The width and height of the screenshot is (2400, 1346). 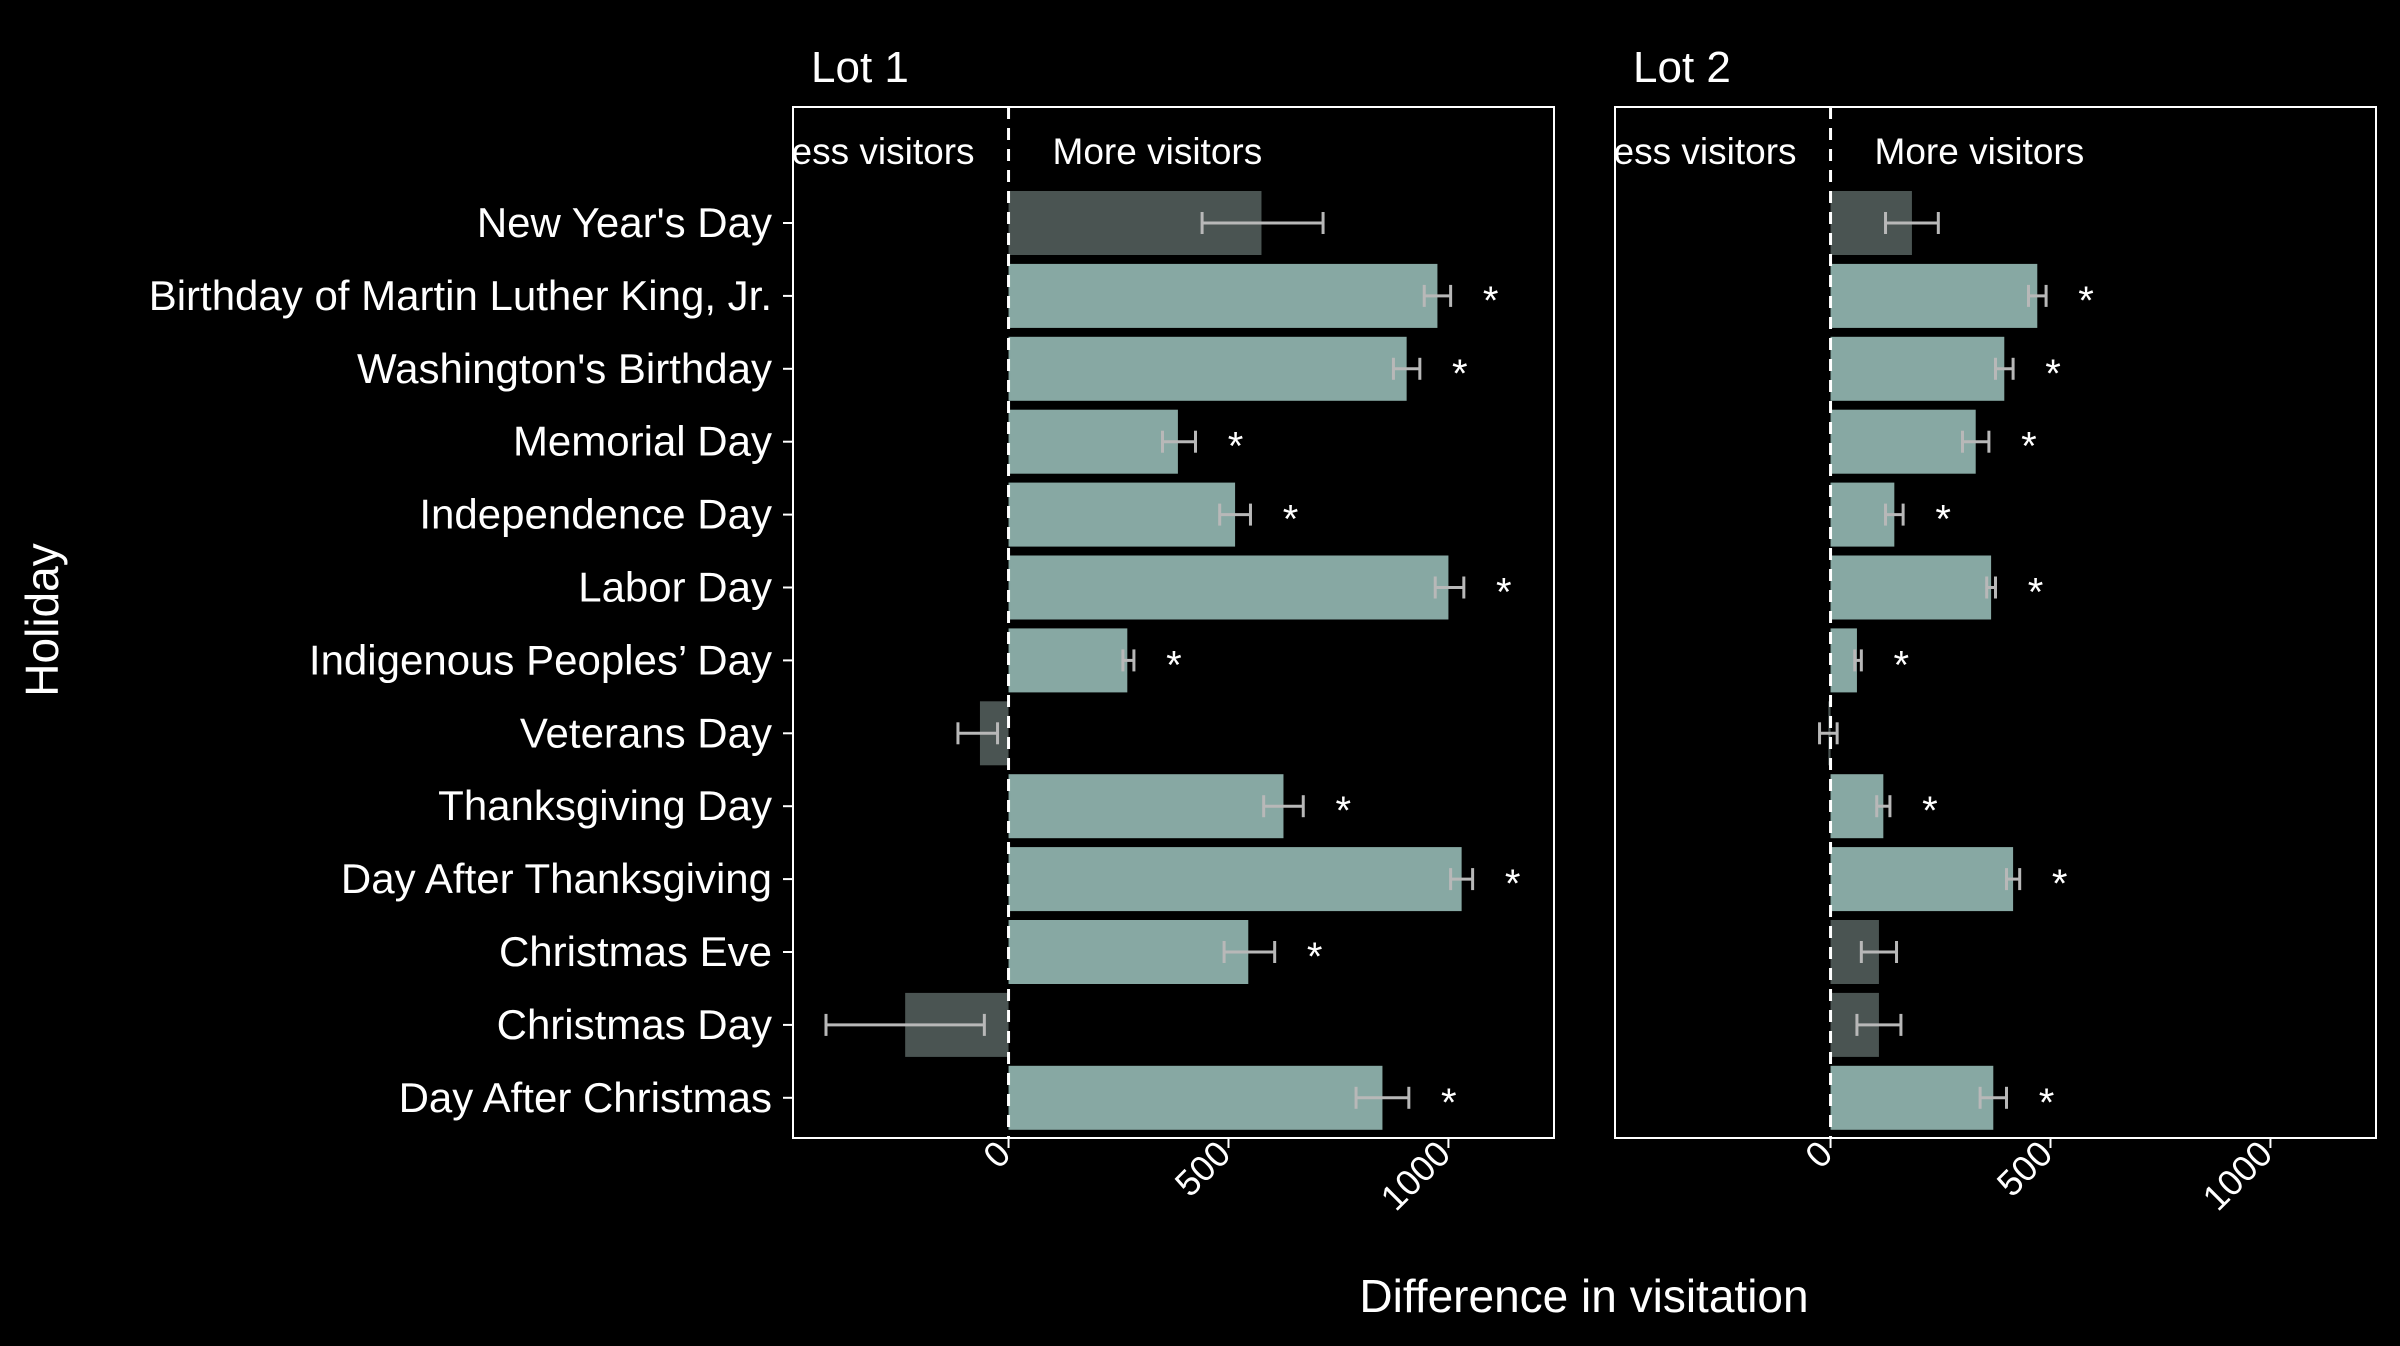 I want to click on category-label: New Year's Day, so click(x=624, y=222).